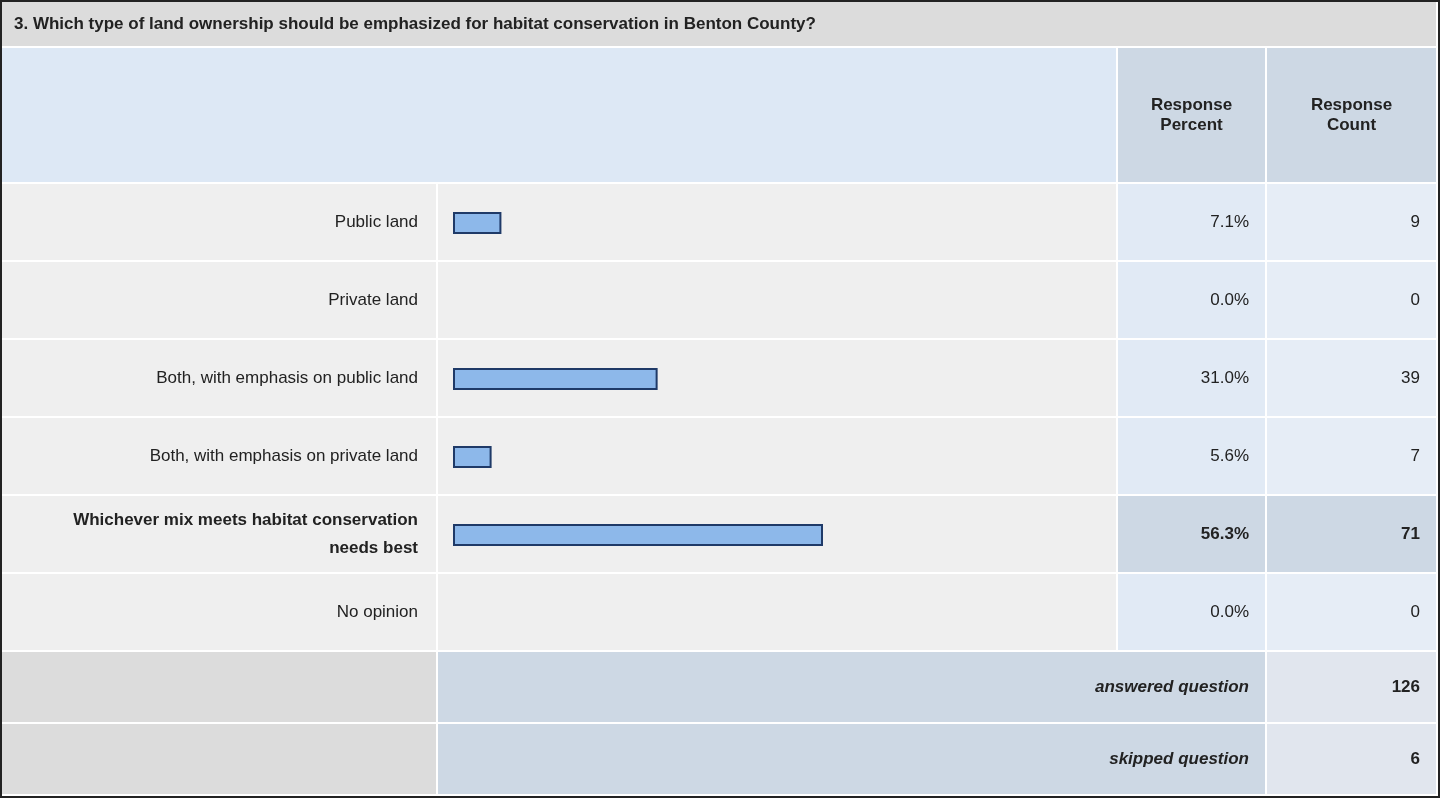  Describe the element at coordinates (220, 301) in the screenshot. I see `y-tick-label: Private land` at that location.